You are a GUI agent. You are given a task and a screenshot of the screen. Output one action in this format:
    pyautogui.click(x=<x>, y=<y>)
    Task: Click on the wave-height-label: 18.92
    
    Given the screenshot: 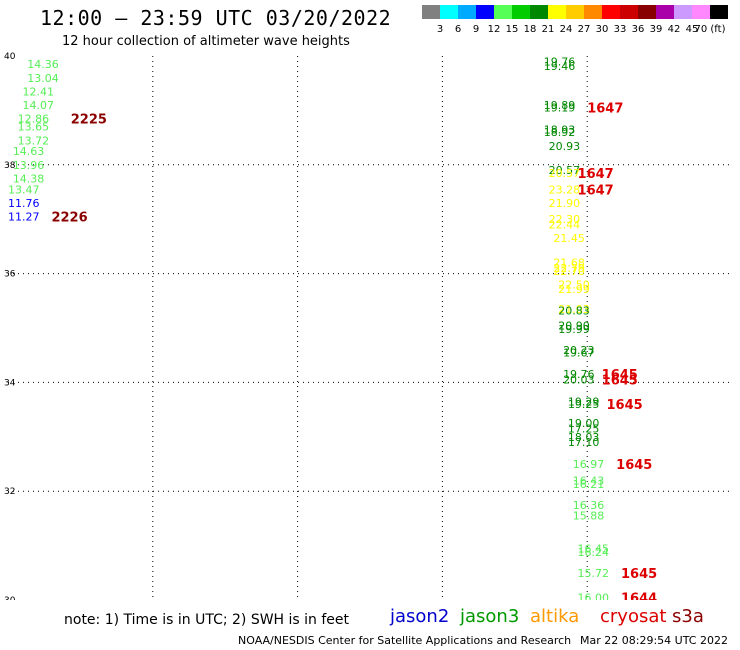 What is the action you would take?
    pyautogui.click(x=560, y=132)
    